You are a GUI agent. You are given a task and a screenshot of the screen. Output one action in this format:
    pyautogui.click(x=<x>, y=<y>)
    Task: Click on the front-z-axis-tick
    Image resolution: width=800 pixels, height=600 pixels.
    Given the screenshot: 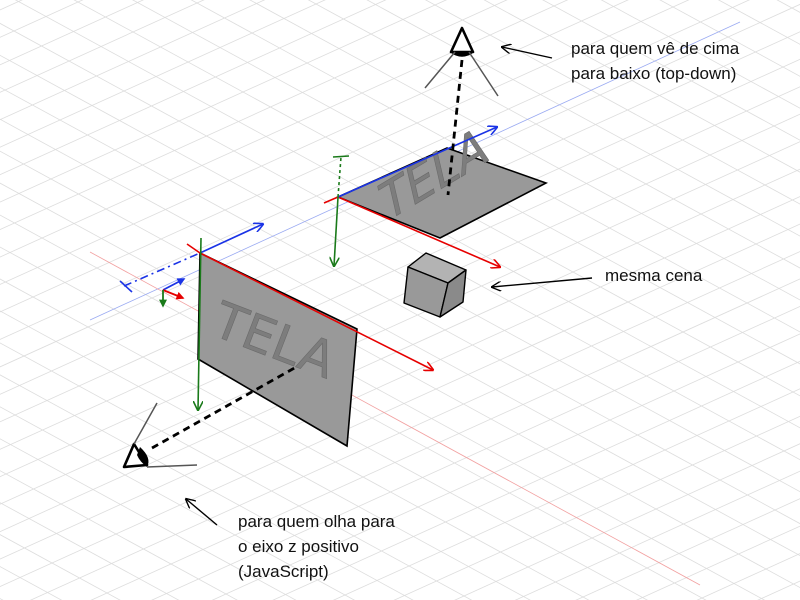 What is the action you would take?
    pyautogui.click(x=126, y=286)
    